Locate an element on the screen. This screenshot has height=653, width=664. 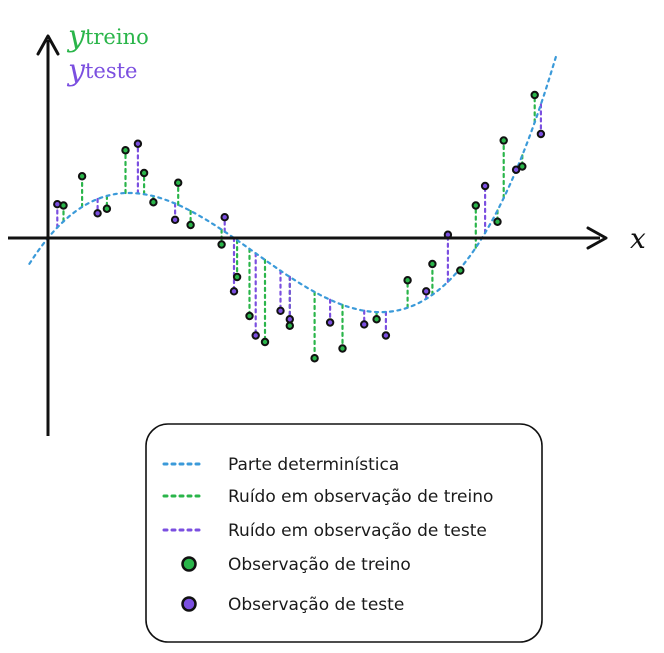
legend-label-deterministic: Parte determinística is located at coordinates (313, 465).